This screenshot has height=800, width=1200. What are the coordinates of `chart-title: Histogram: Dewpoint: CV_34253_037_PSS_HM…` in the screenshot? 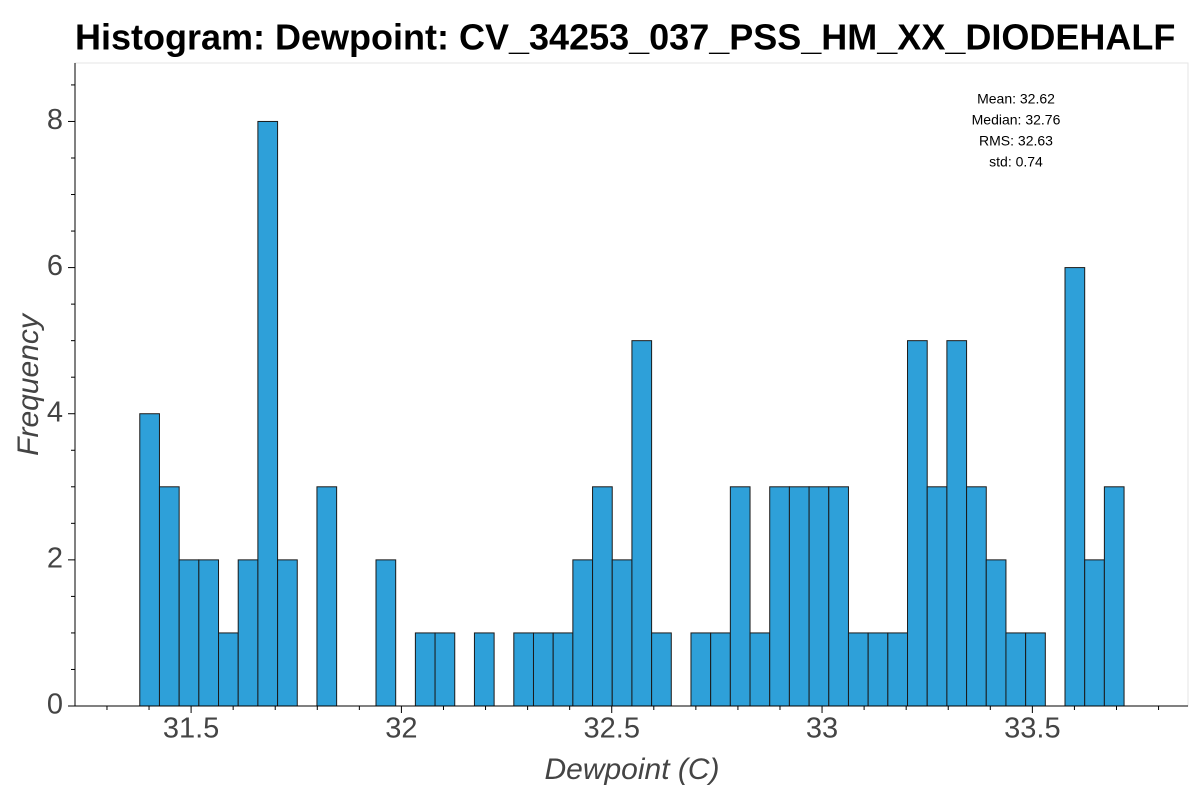 It's located at (625, 37).